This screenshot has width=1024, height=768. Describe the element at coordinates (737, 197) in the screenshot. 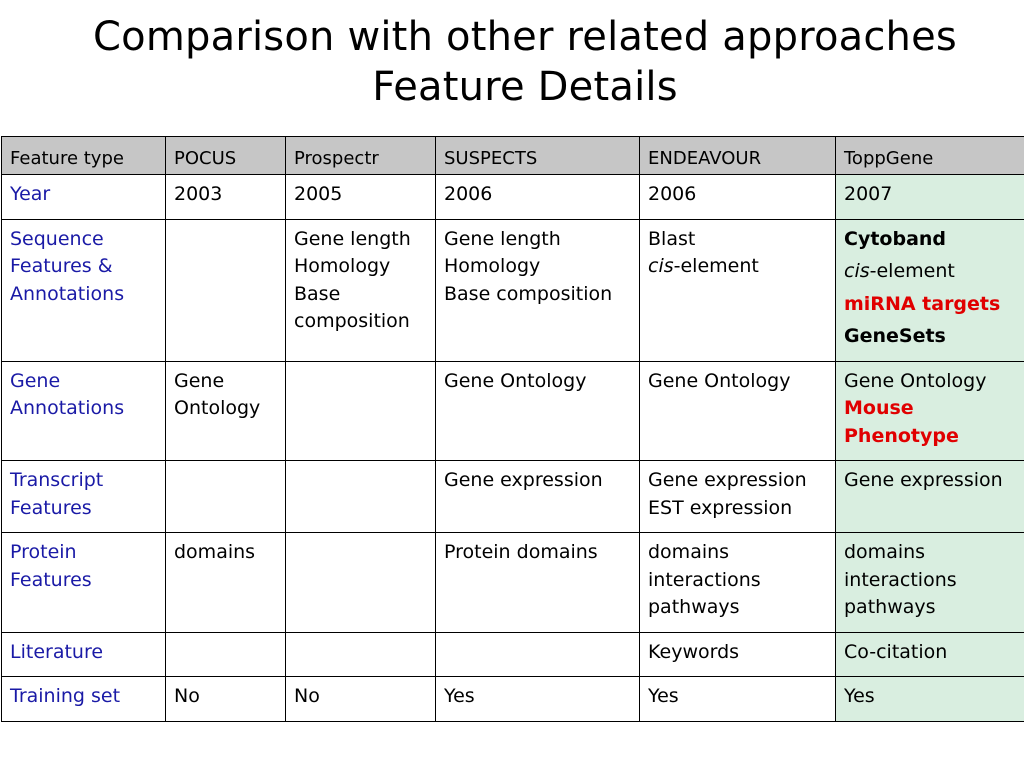

I see `cell-year-endeavour: 2006` at that location.